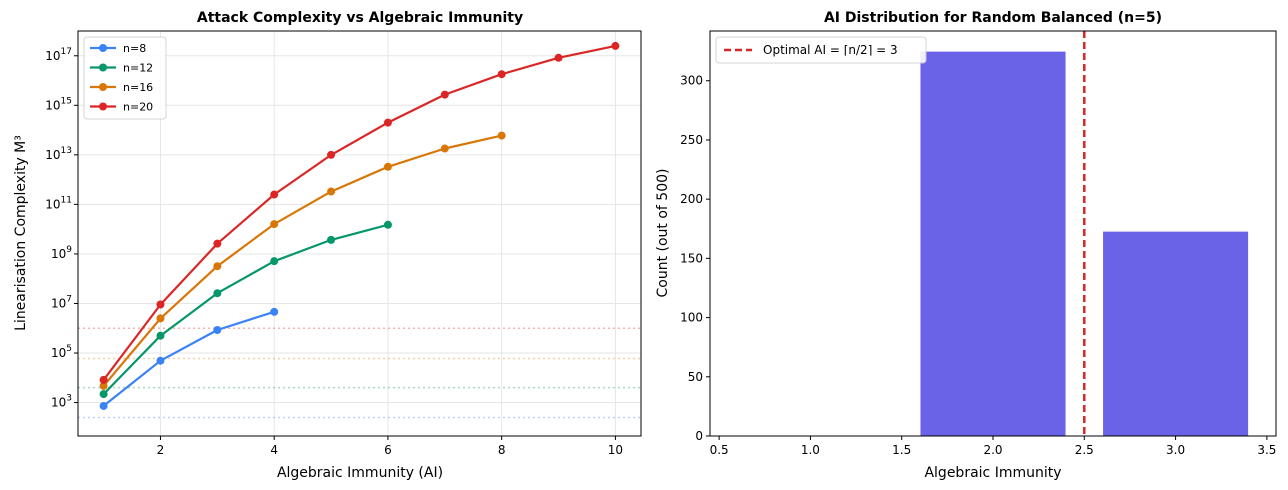  What do you see at coordinates (388, 450) in the screenshot?
I see `x-tick-label: 6` at bounding box center [388, 450].